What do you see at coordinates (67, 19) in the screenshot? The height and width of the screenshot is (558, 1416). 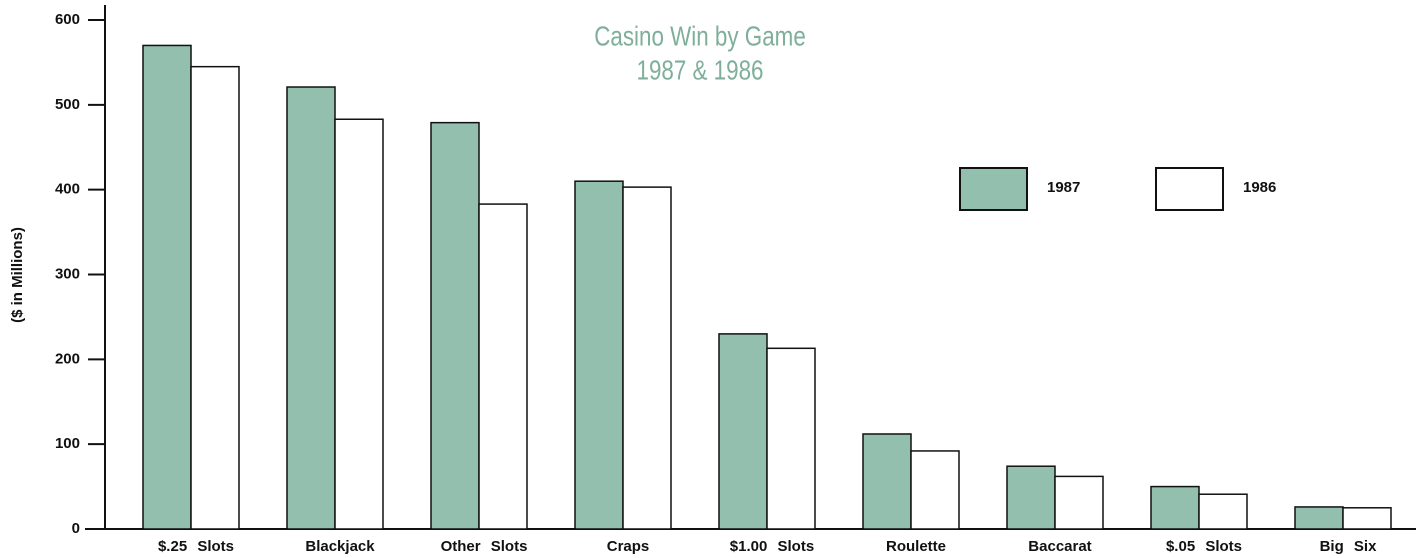 I see `y-tick-label: 600` at bounding box center [67, 19].